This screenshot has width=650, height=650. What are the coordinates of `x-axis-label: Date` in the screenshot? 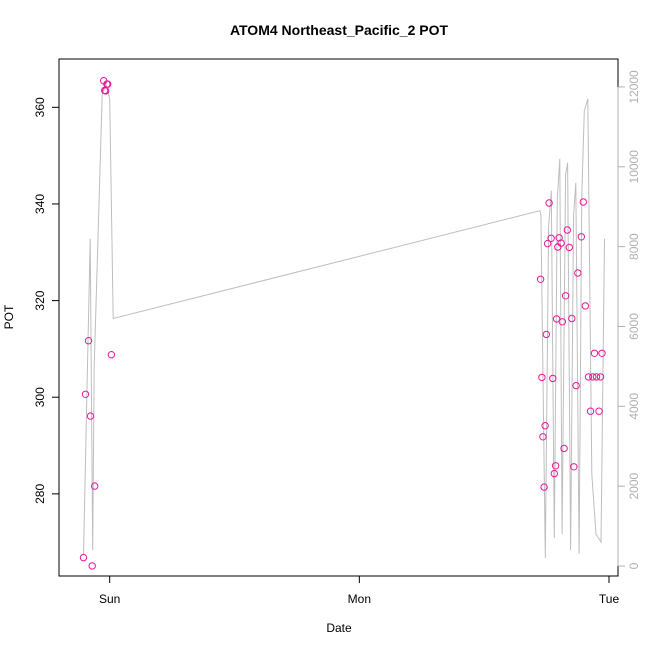 It's located at (339, 628).